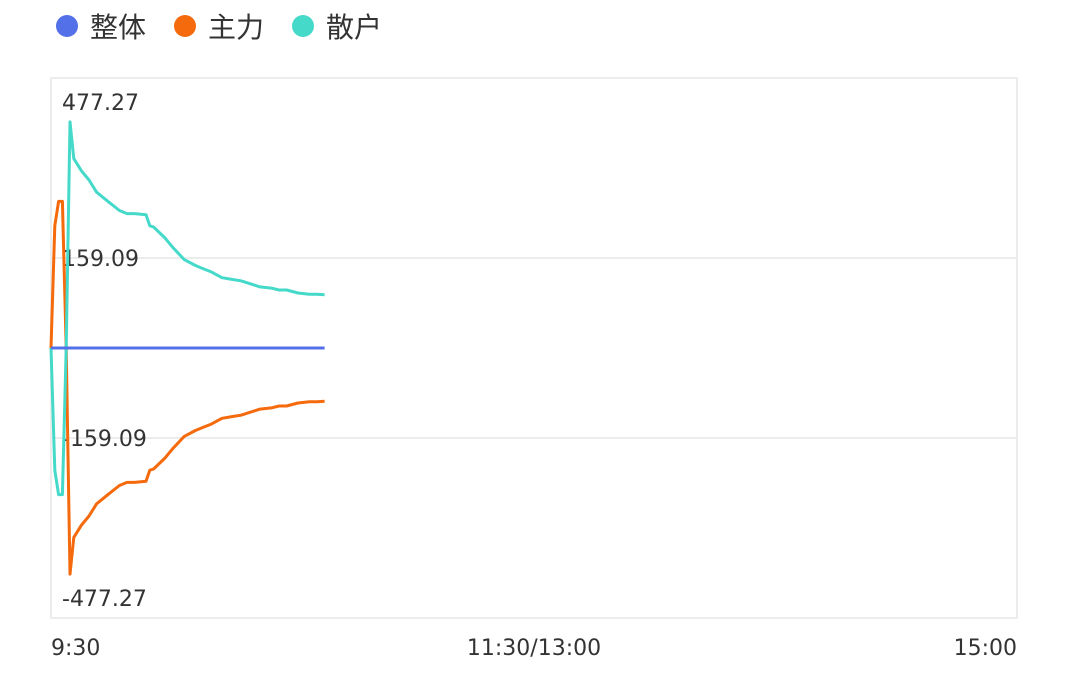  Describe the element at coordinates (67, 26) in the screenshot. I see `legend-dot-overall` at that location.